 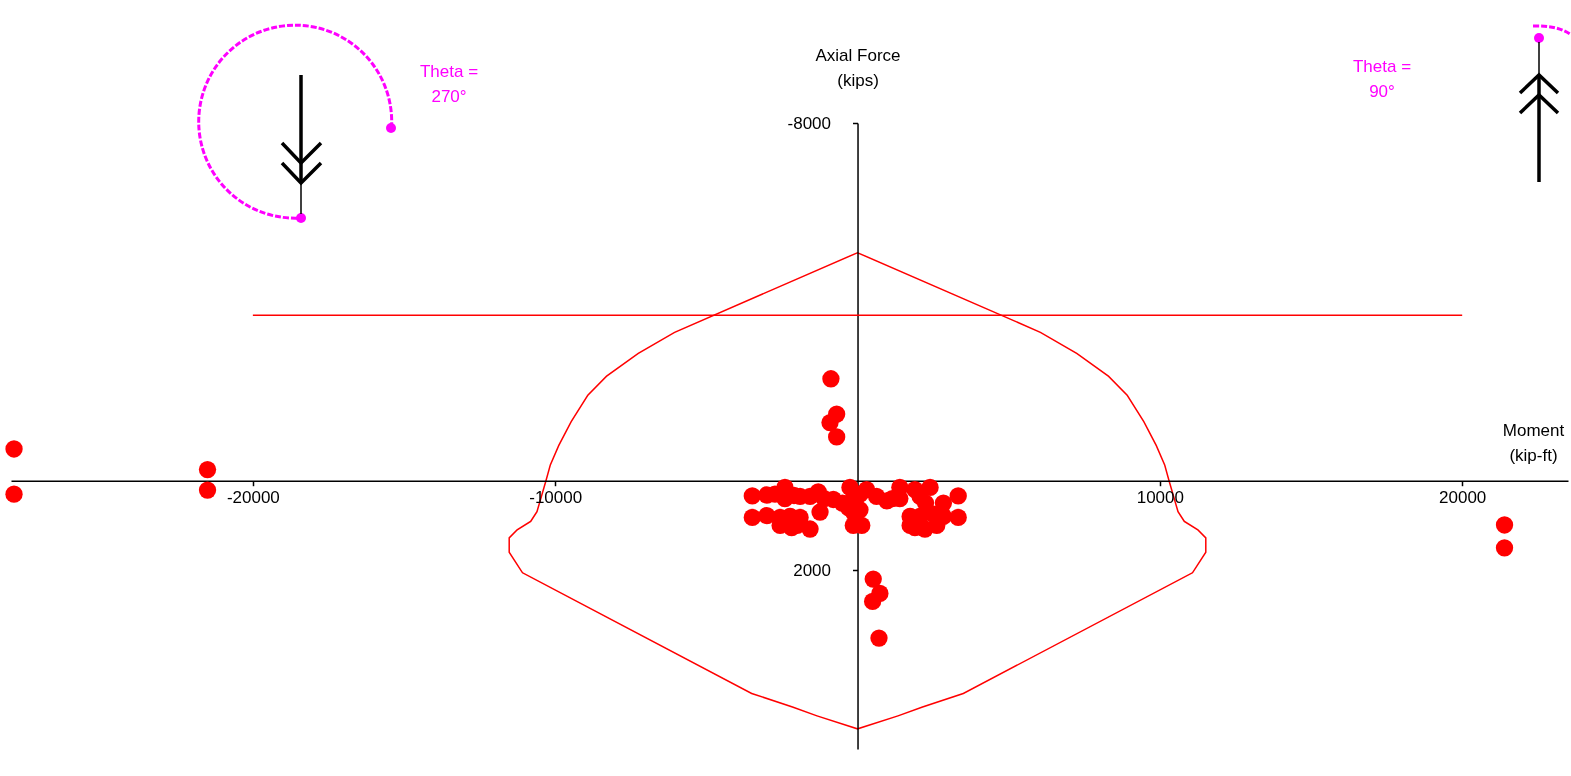 What do you see at coordinates (1533, 443) in the screenshot?
I see `x-axis-title: Moment (kip-ft)` at bounding box center [1533, 443].